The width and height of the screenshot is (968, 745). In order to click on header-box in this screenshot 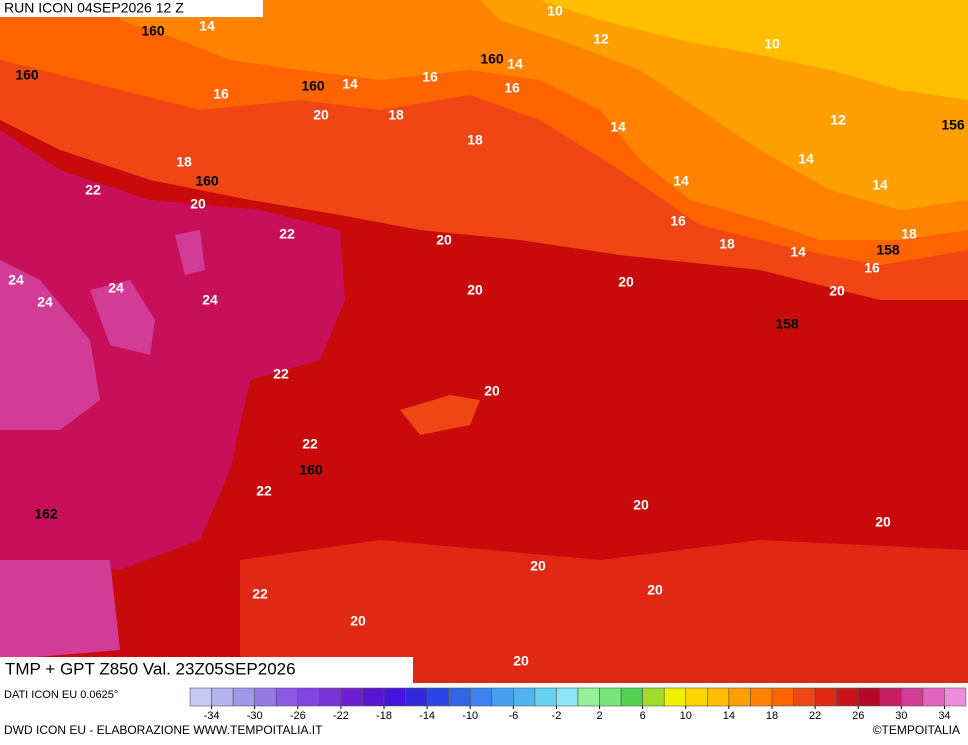, I will do `click(131, 8)`.